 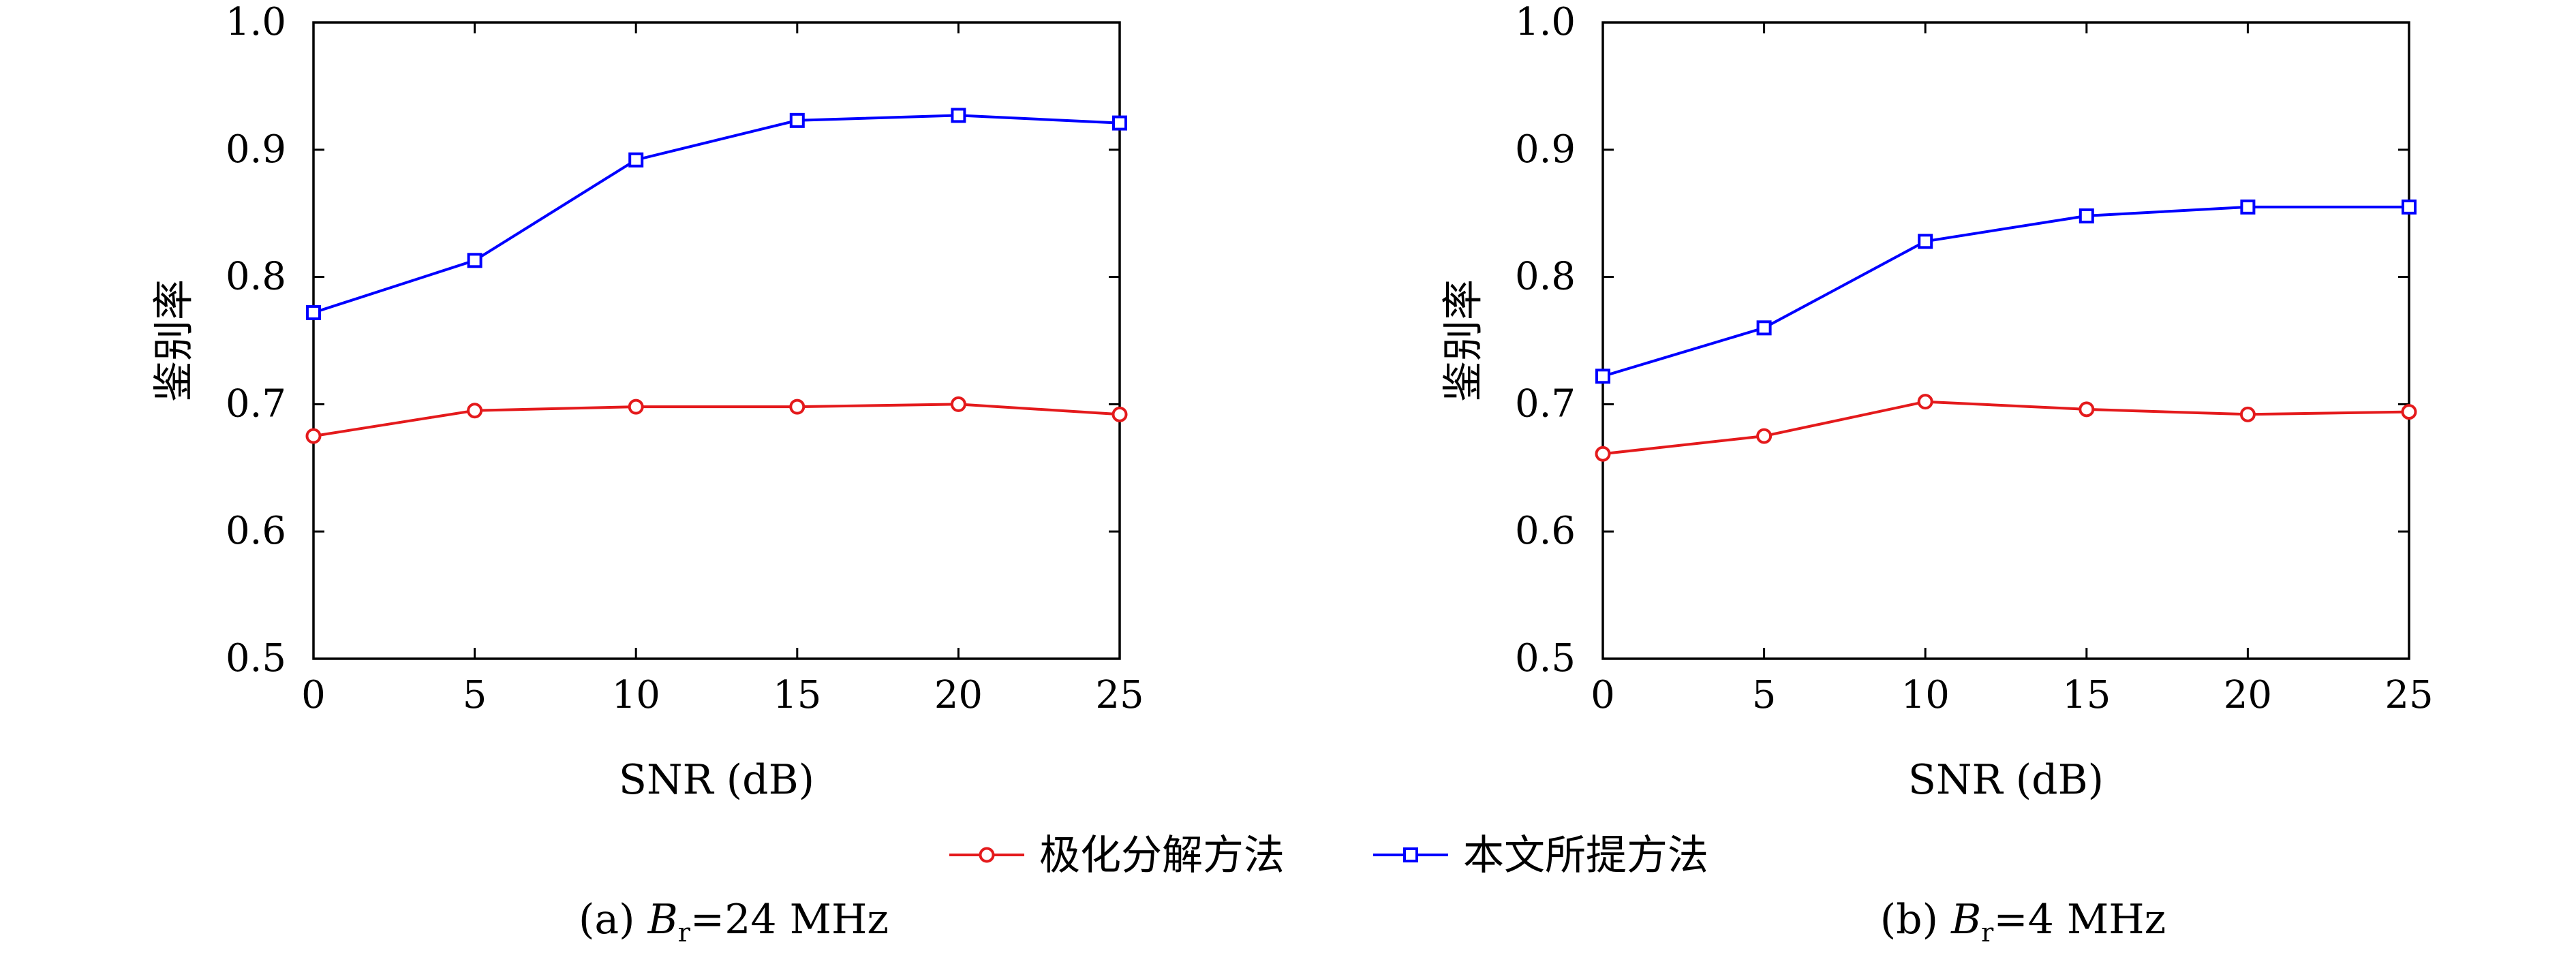 I want to click on caption: (b) Br=4 MHz, so click(x=2023, y=922).